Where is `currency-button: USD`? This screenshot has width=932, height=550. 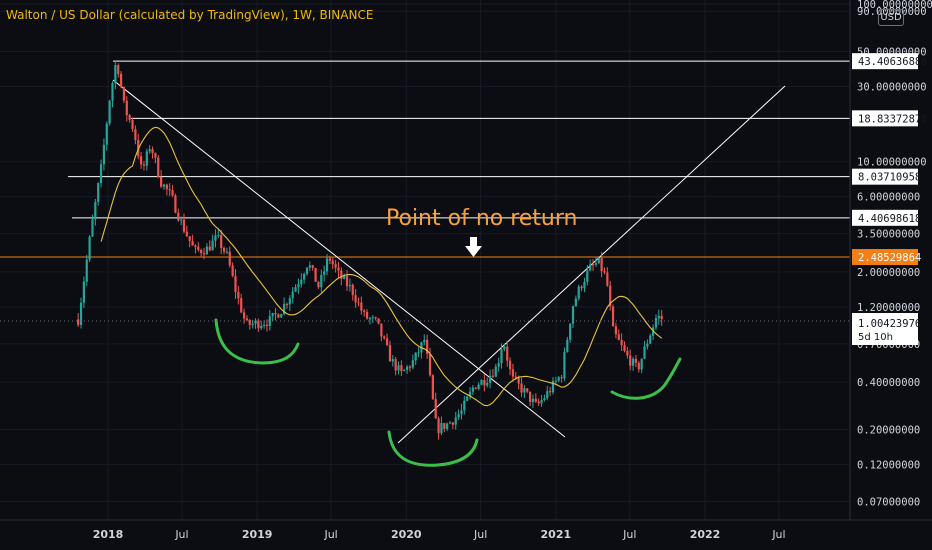 currency-button: USD is located at coordinates (891, 17).